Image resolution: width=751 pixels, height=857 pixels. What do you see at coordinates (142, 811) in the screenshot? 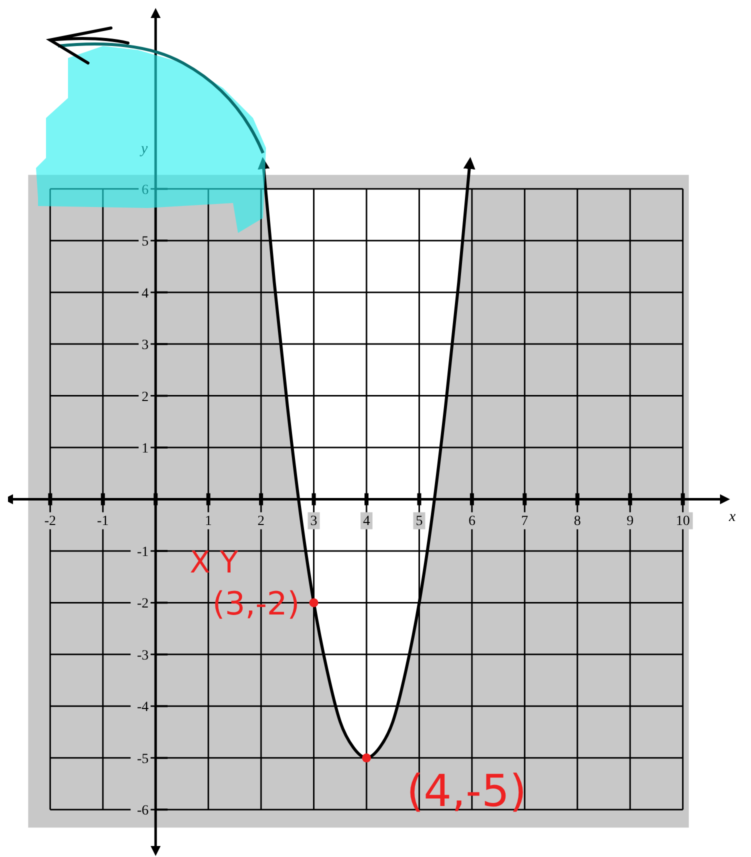
I see `y-tick-label: -6` at bounding box center [142, 811].